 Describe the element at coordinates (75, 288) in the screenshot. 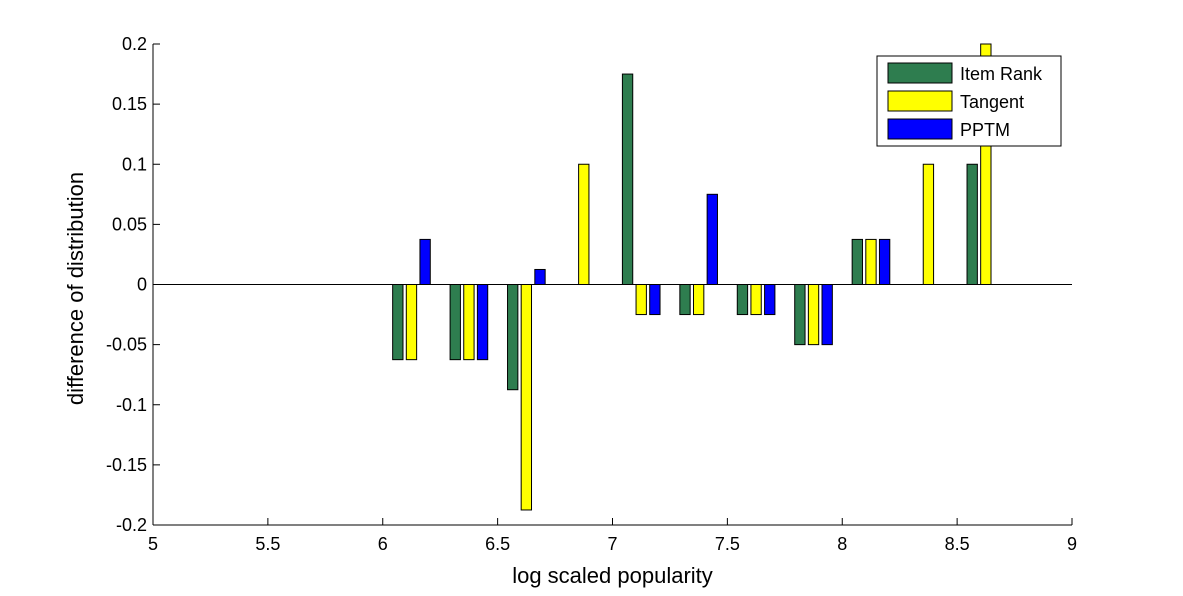

I see `y-axis-label: difference of distribution` at that location.